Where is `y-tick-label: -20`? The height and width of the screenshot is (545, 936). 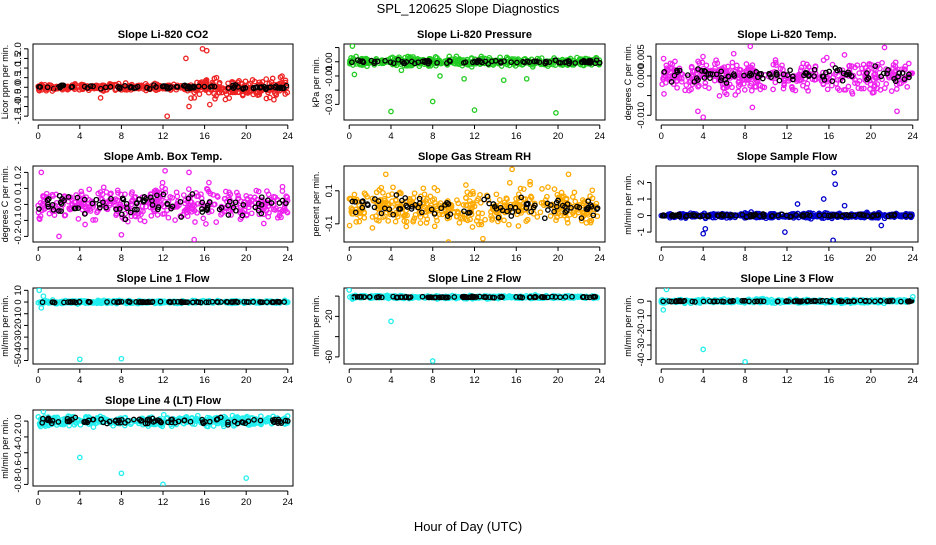 y-tick-label: -20 is located at coordinates (329, 317).